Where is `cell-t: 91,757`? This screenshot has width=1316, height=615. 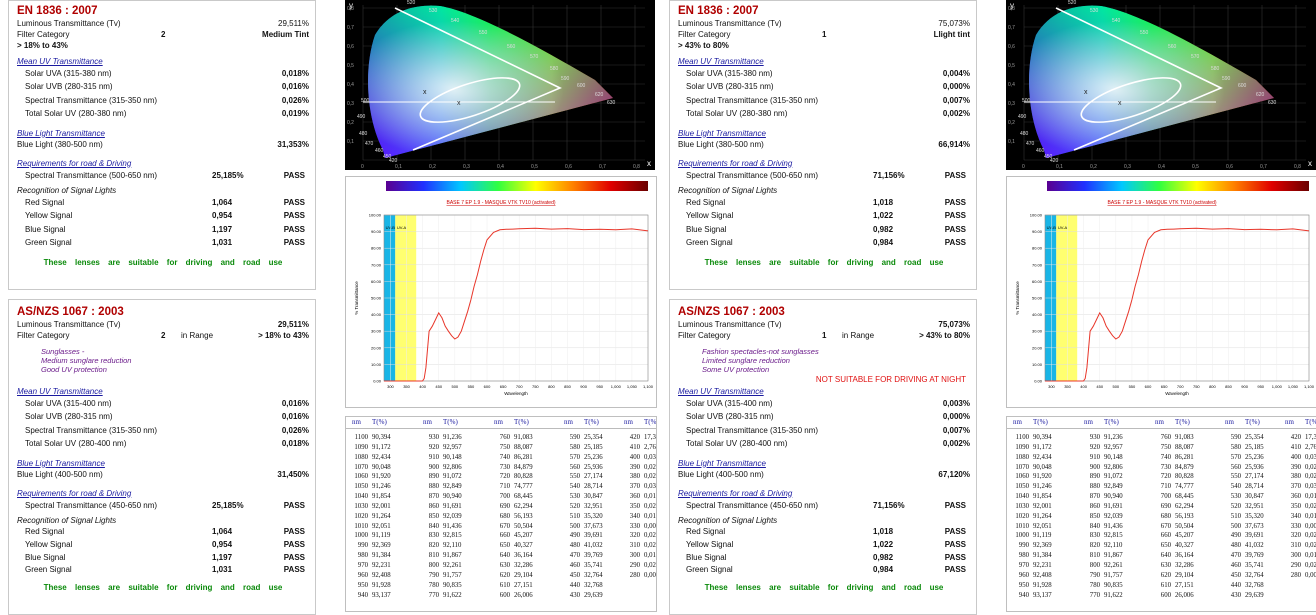 cell-t: 91,757 is located at coordinates (1113, 575).